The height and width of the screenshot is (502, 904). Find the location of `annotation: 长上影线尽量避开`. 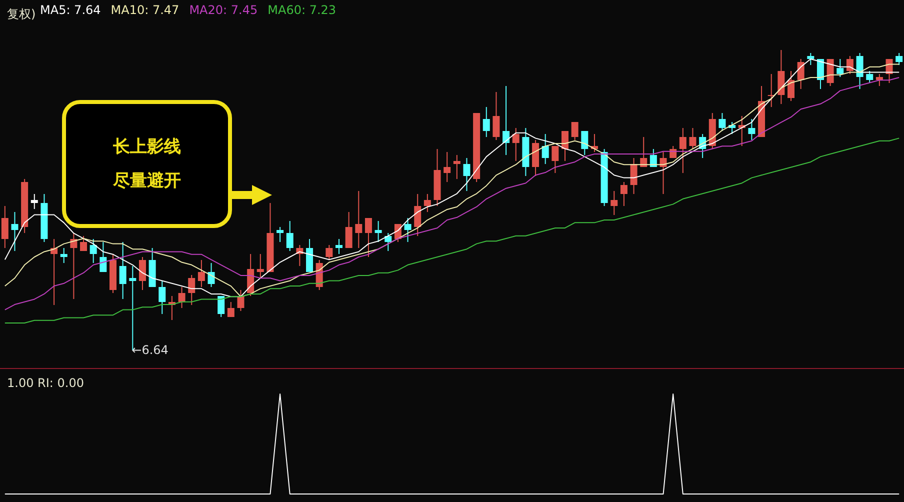

annotation: 长上影线尽量避开 is located at coordinates (147, 164).